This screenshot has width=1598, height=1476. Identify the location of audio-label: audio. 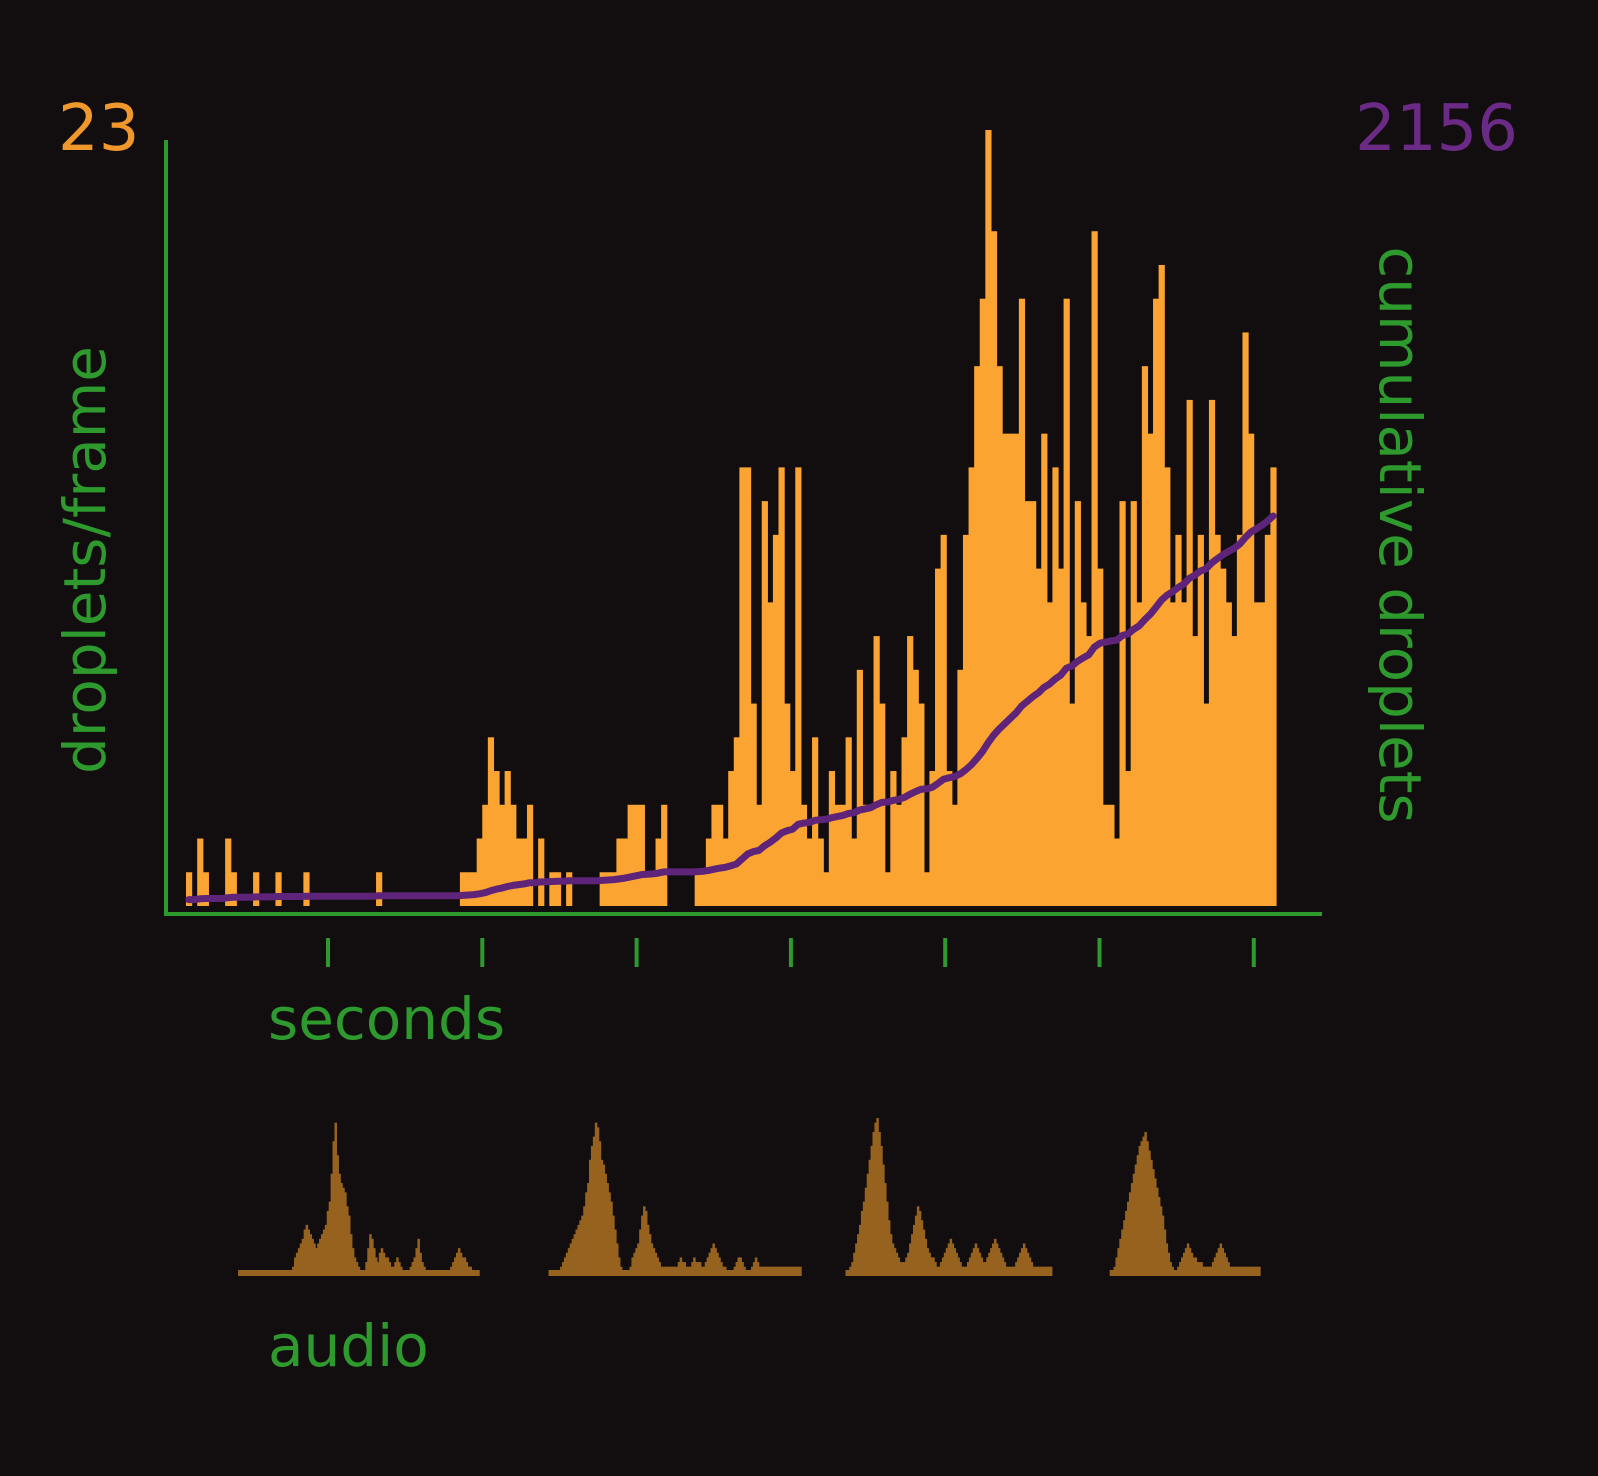
(348, 1346).